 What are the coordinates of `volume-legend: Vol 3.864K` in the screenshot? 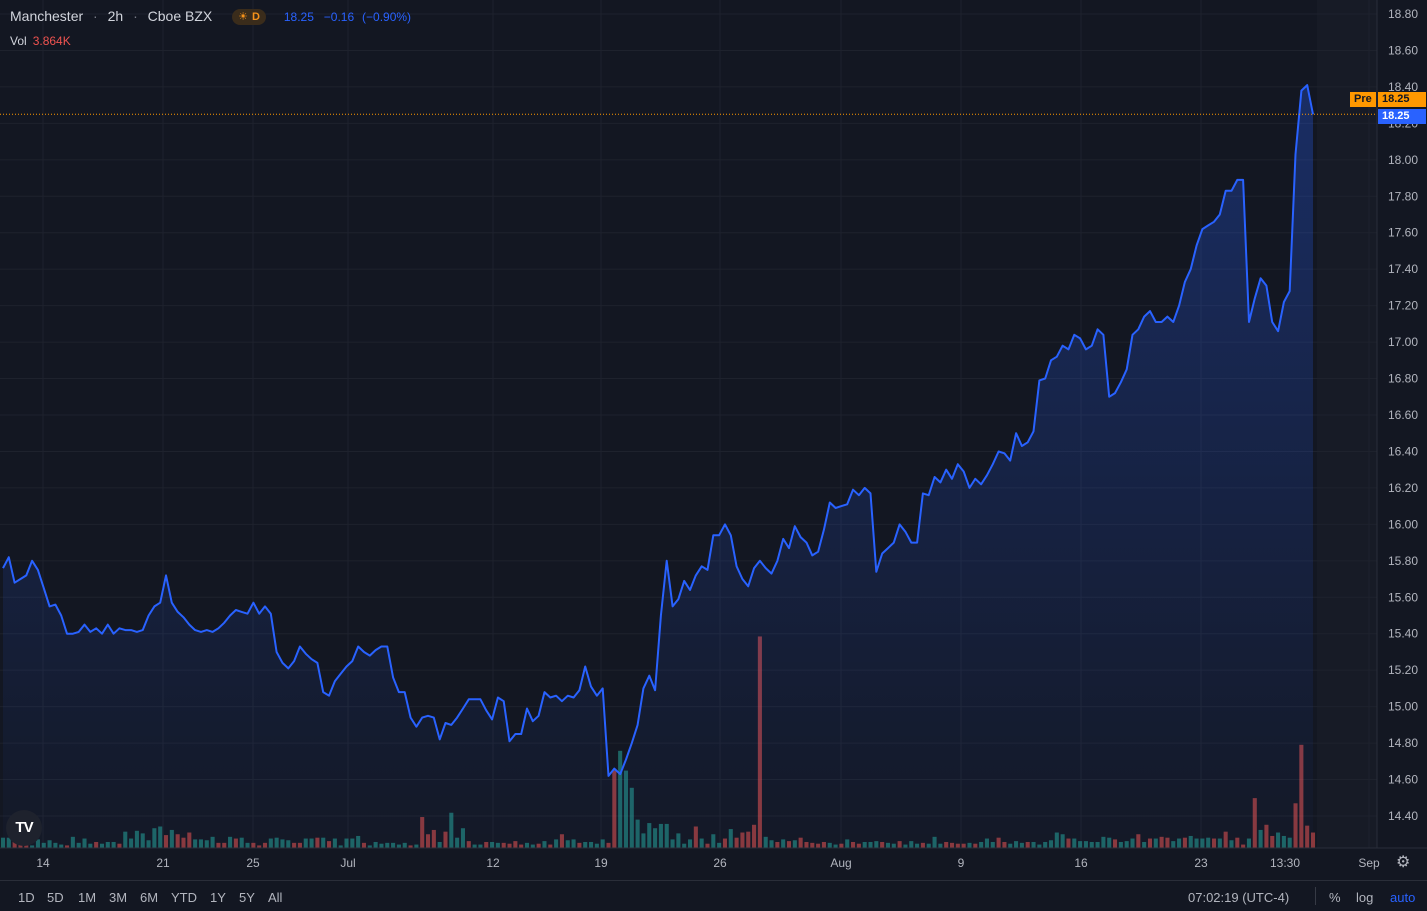 It's located at (40, 41).